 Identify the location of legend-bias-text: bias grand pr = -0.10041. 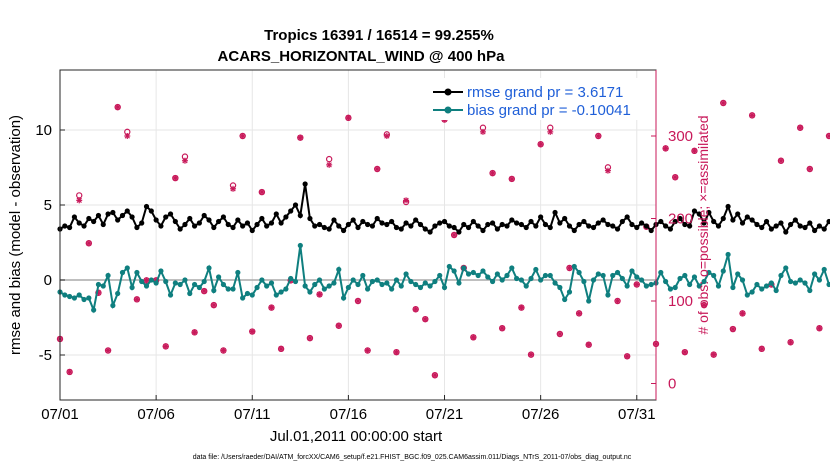
(549, 110).